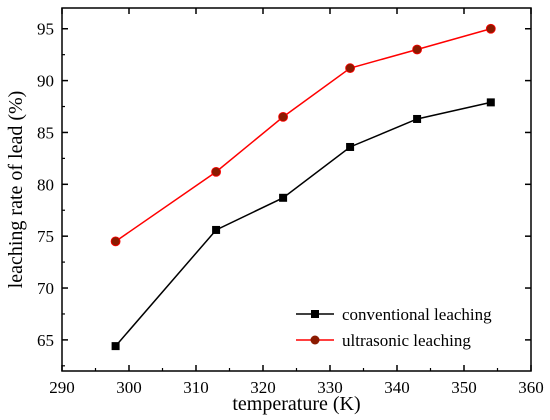 The image size is (550, 420). Describe the element at coordinates (464, 387) in the screenshot. I see `x-tick-label: 350` at that location.